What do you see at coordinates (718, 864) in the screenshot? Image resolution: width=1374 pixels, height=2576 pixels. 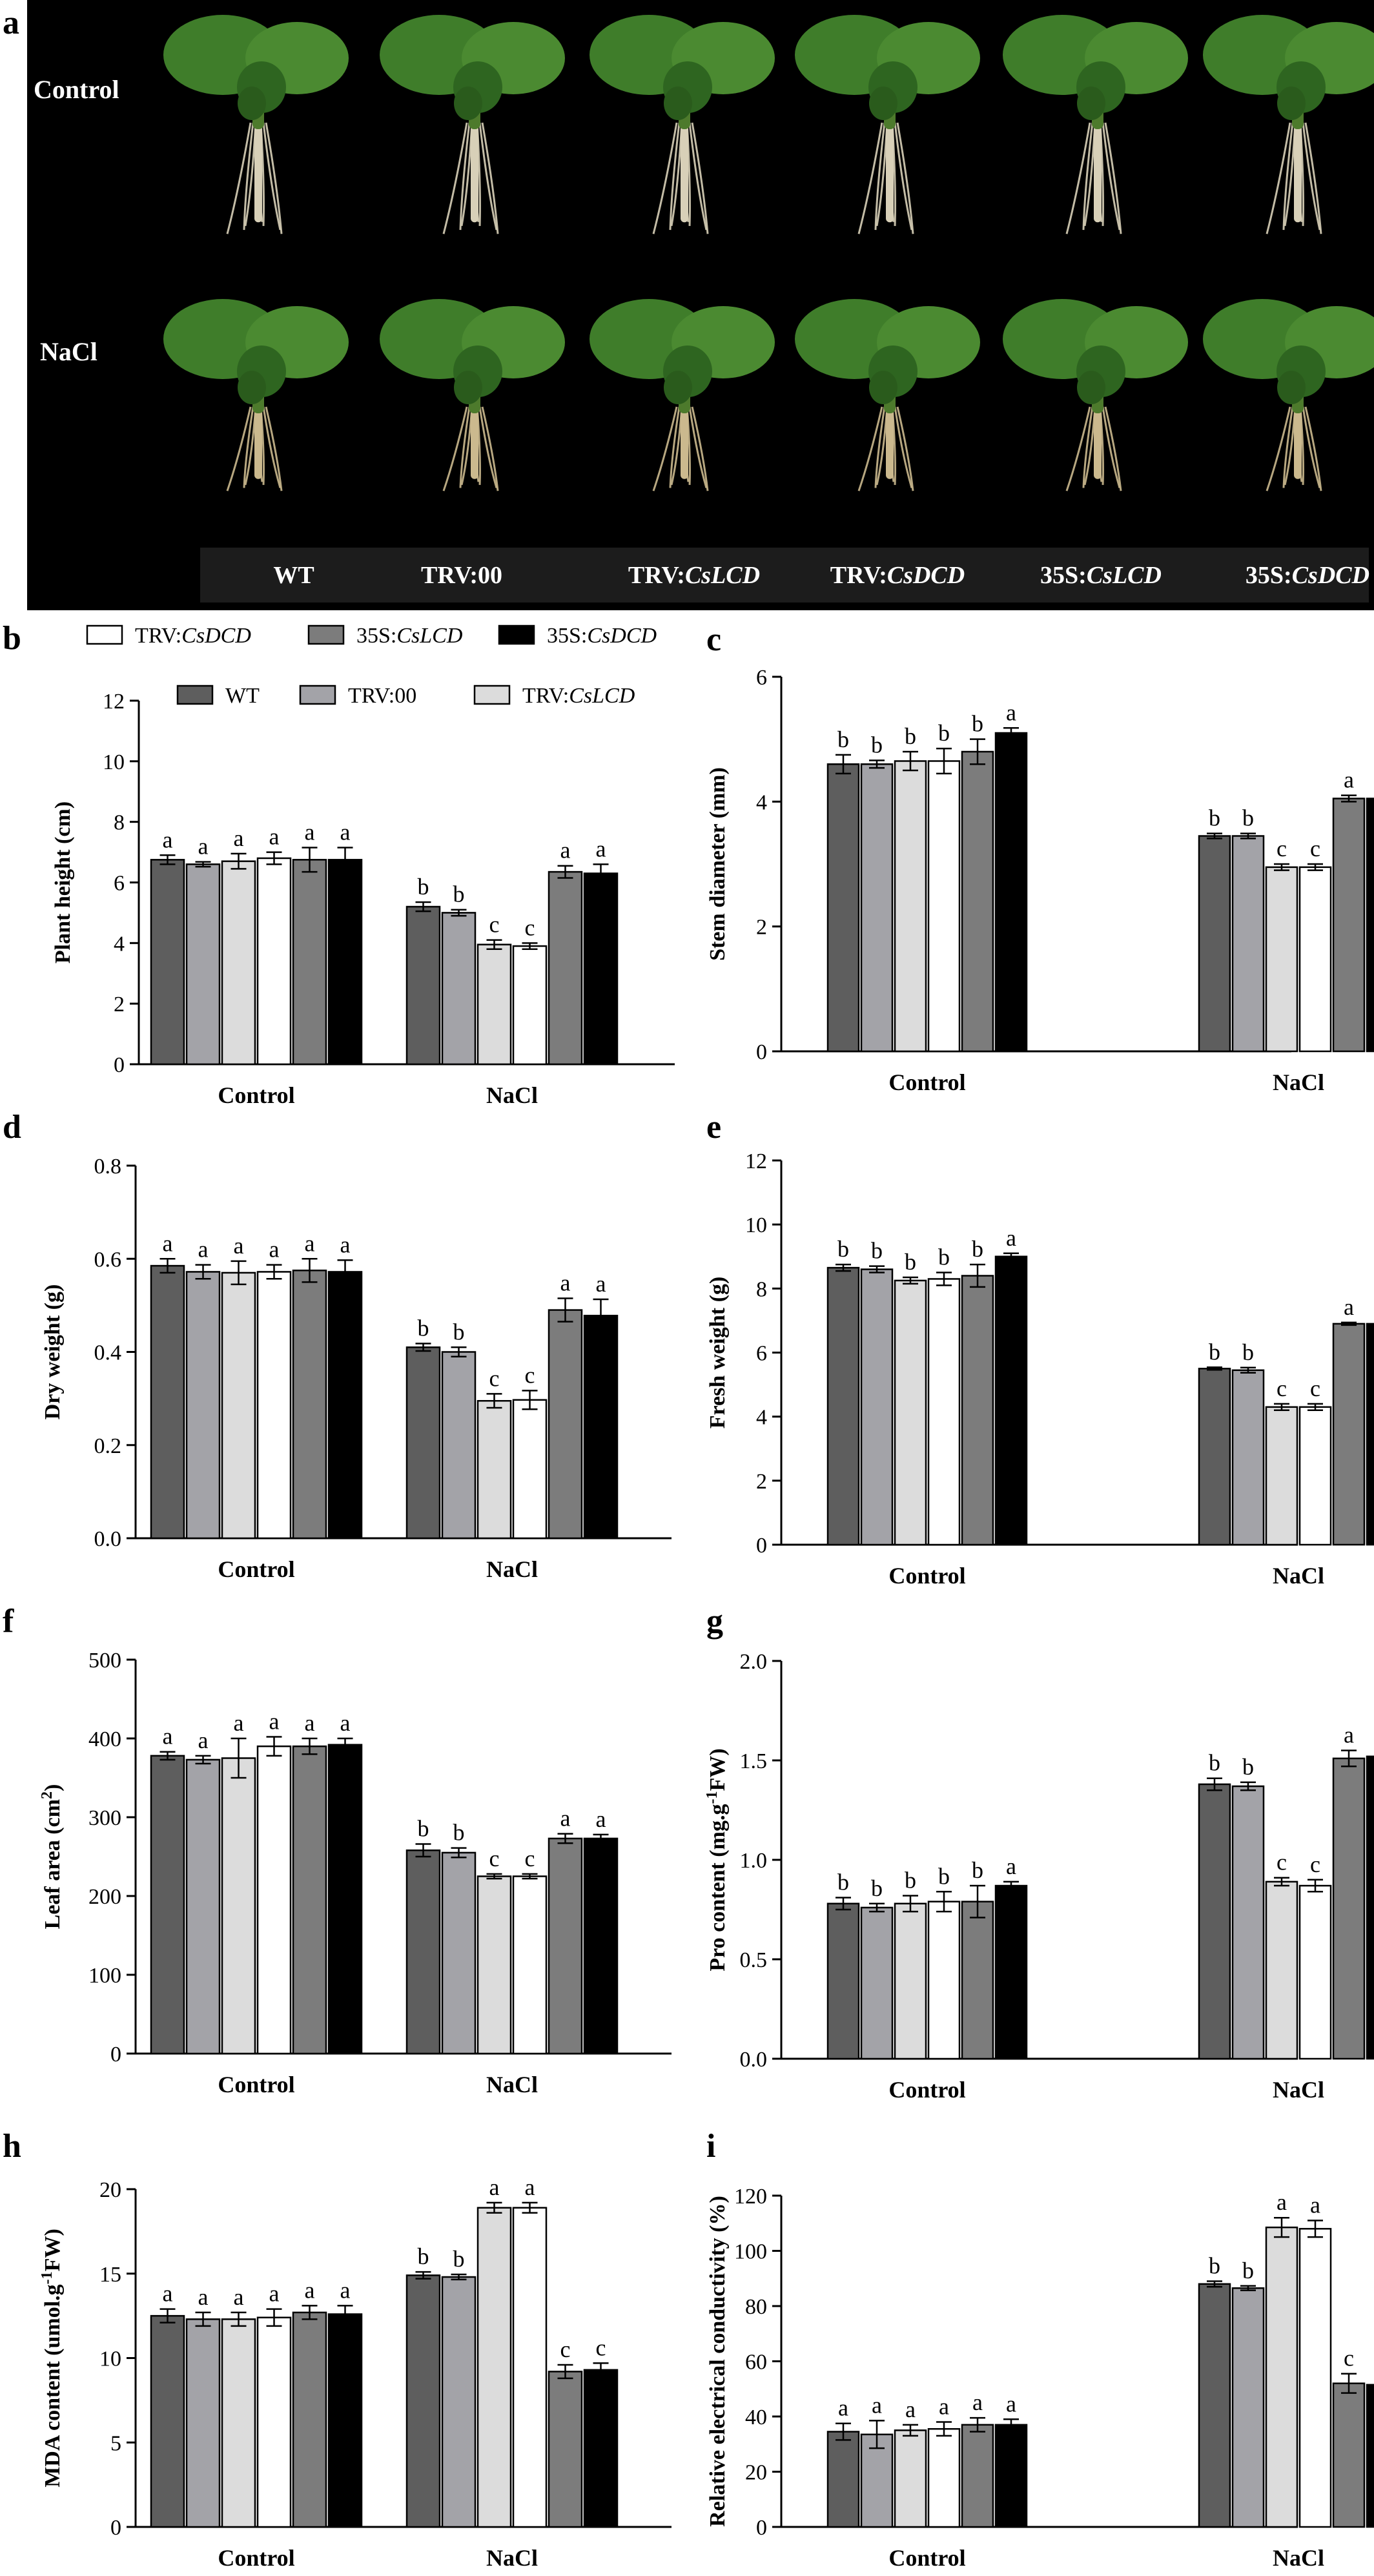 I see `y-axis-label: Stem diameter (mm)` at bounding box center [718, 864].